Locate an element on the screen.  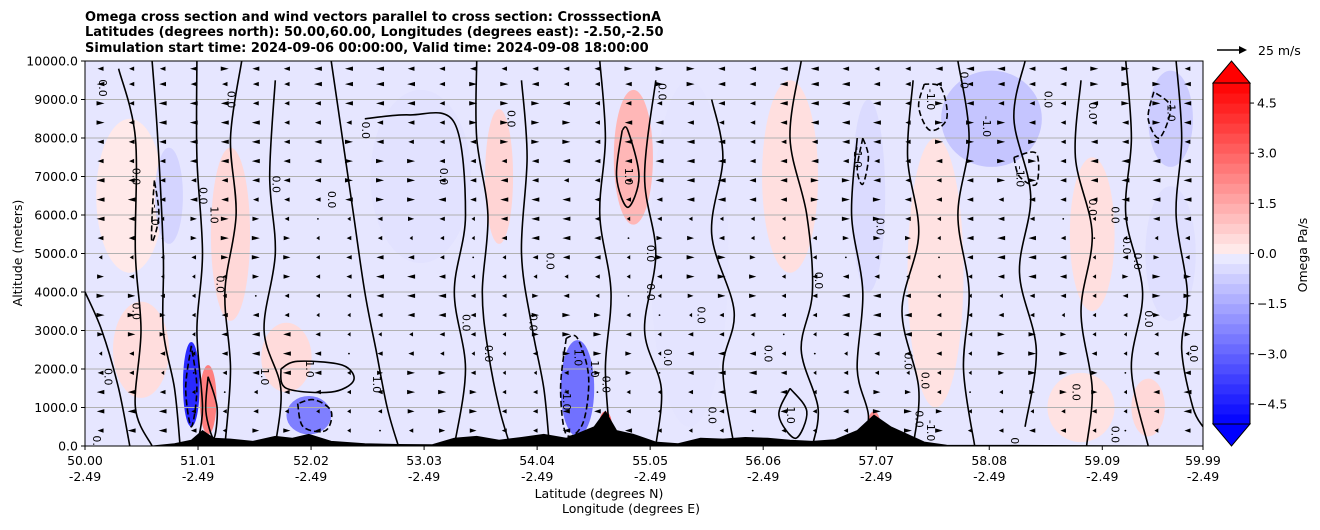
omega-cell is located at coordinates (208, 400).